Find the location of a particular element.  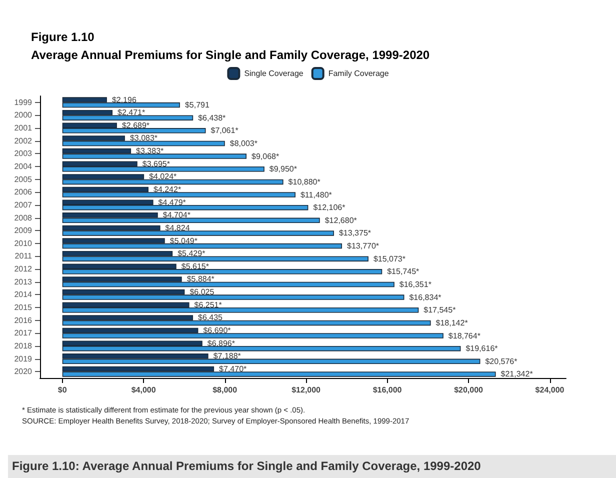

legend-label: Single Coverage is located at coordinates (274, 73).